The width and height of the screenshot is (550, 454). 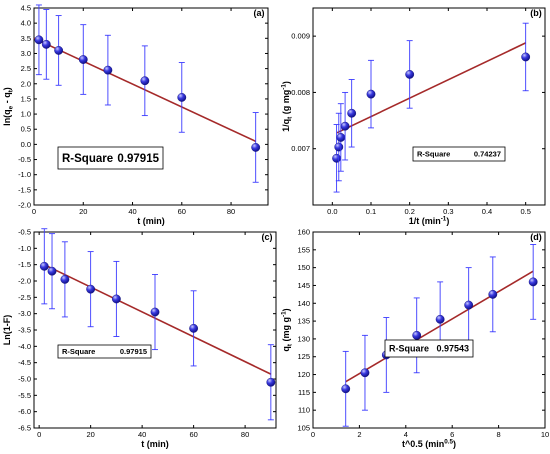 I want to click on y-tick-label: -6.5, so click(x=24, y=428).